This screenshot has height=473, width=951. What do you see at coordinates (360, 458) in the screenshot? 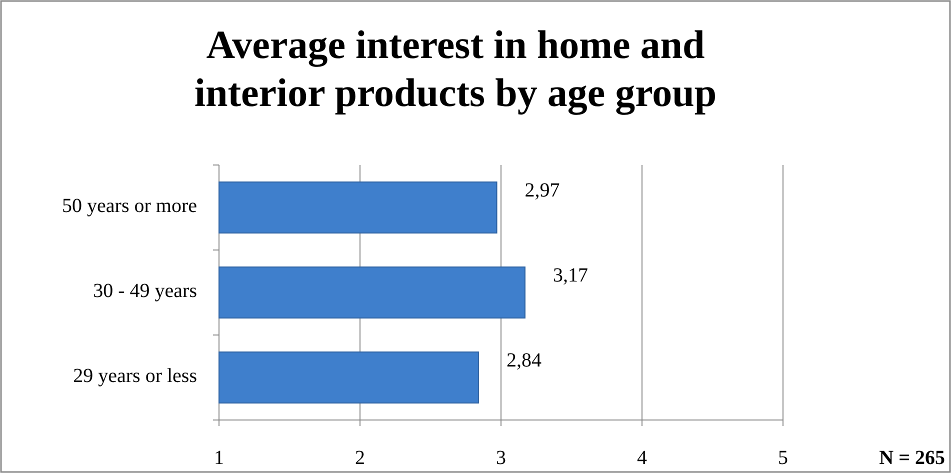
I see `x-tick-label: 2` at bounding box center [360, 458].